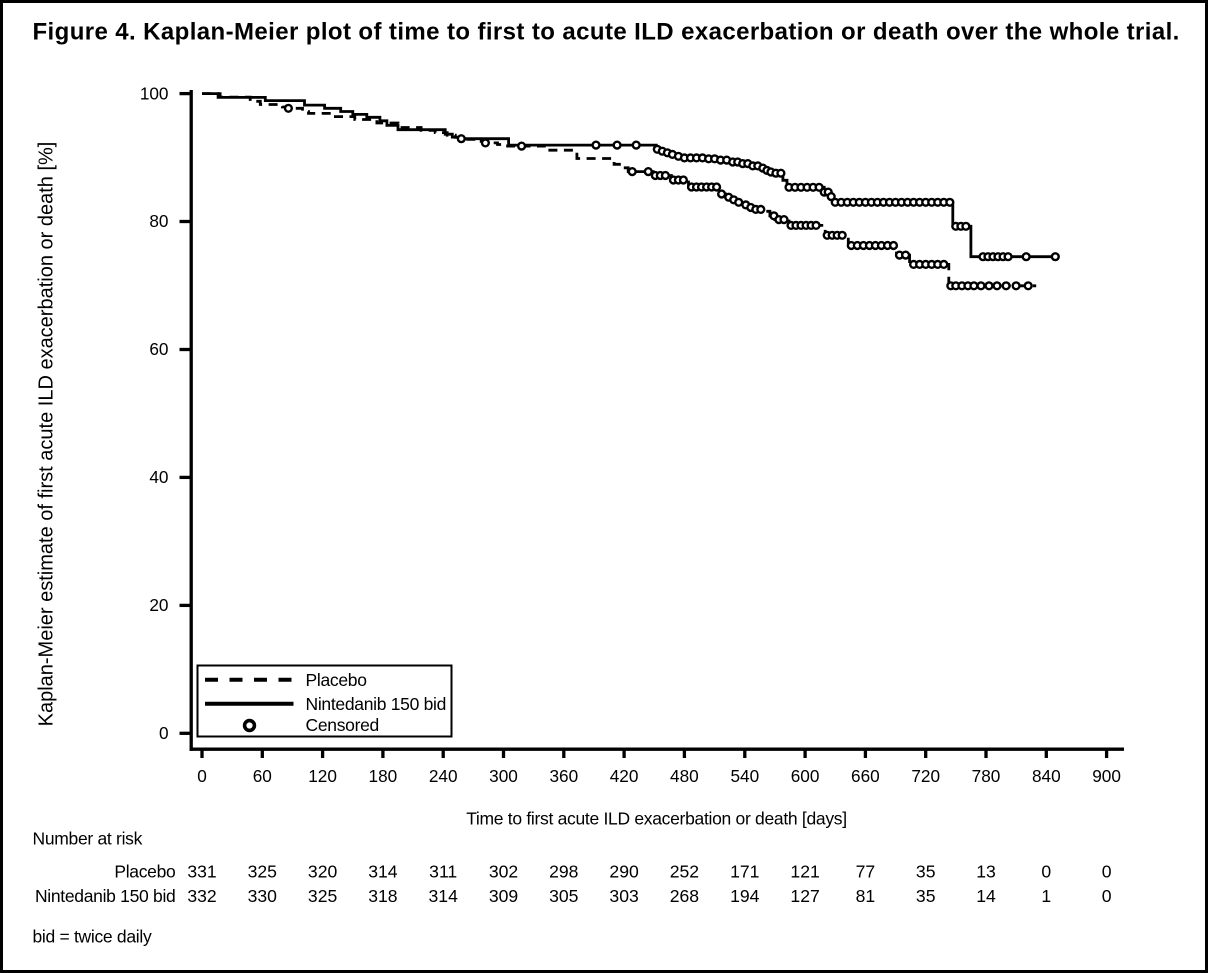  Describe the element at coordinates (1106, 776) in the screenshot. I see `svg-text: 900` at that location.